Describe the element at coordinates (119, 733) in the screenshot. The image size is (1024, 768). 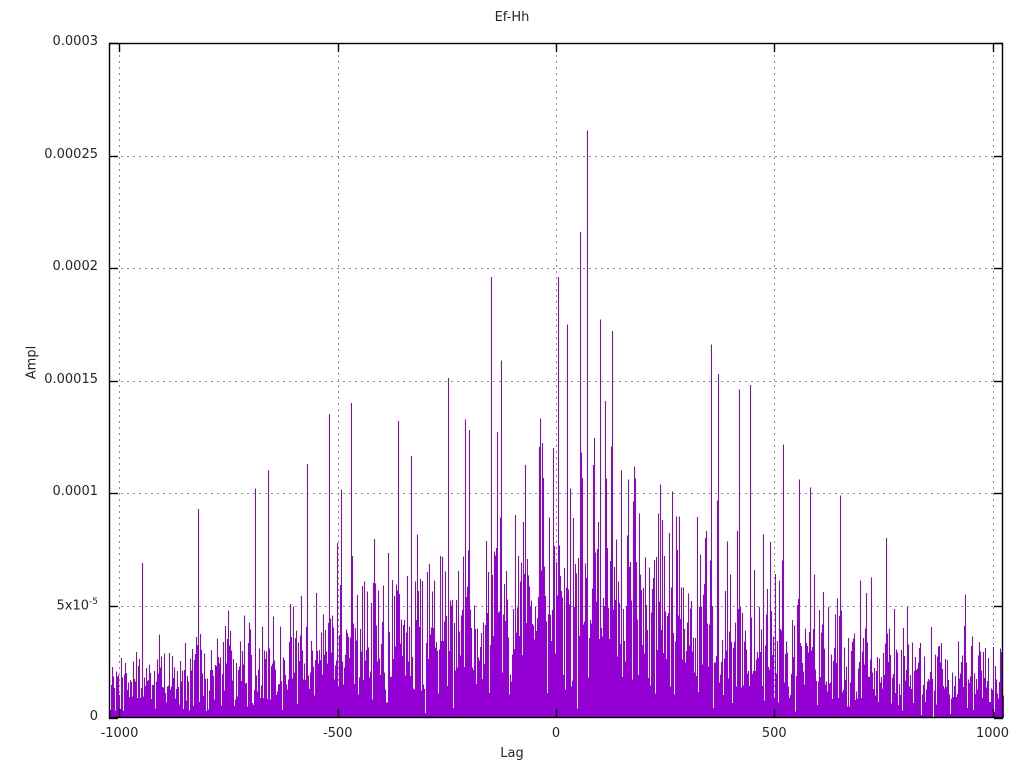
I see `x-tick-label: -1000` at that location.